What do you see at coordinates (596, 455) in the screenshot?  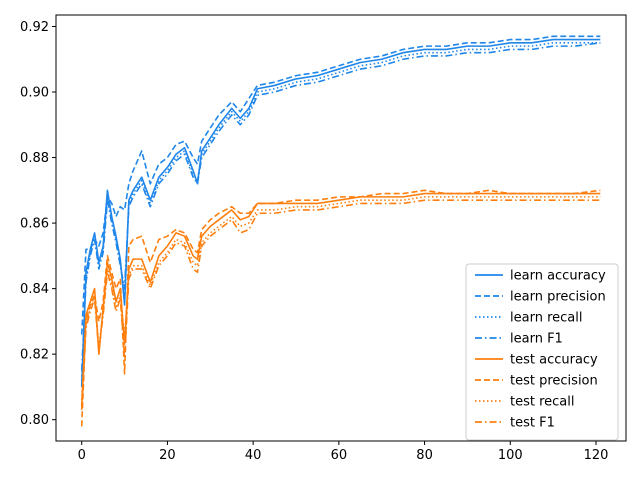 I see `x-tick-label: 120` at bounding box center [596, 455].